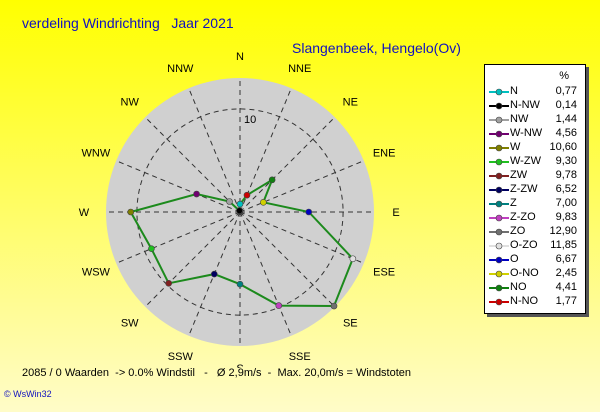  What do you see at coordinates (566, 175) in the screenshot?
I see `legend-value: 9,78` at bounding box center [566, 175].